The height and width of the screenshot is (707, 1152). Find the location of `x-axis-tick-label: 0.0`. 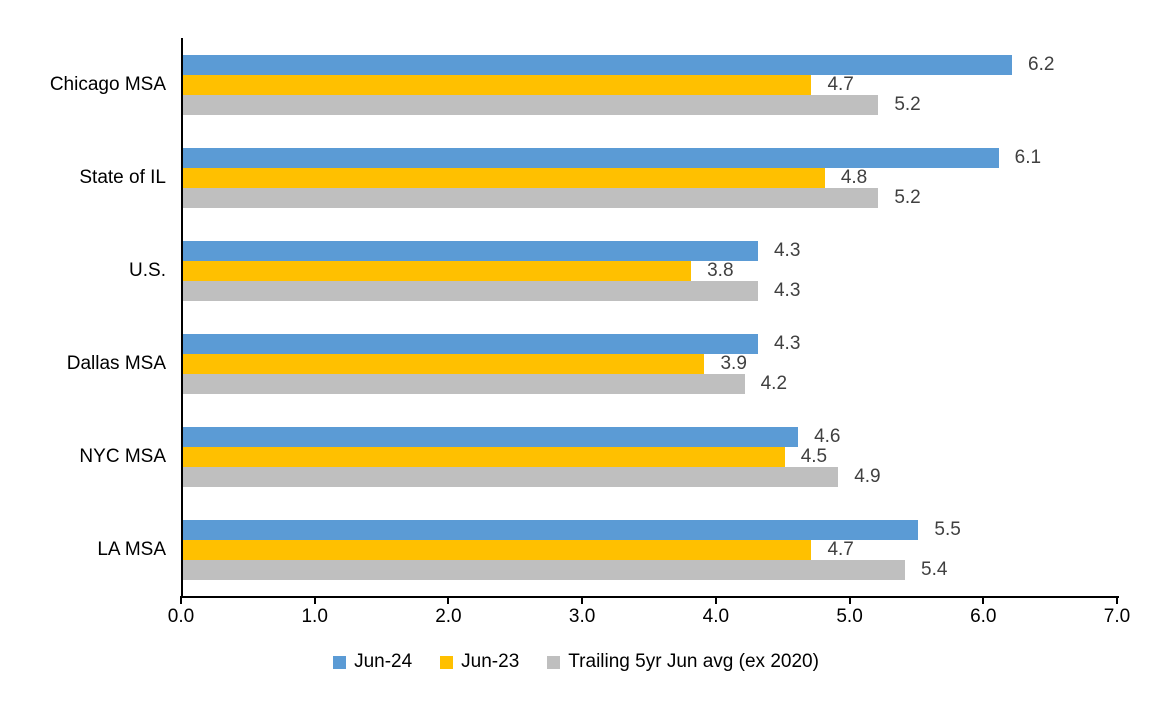

x-axis-tick-label: 0.0 is located at coordinates (181, 616).